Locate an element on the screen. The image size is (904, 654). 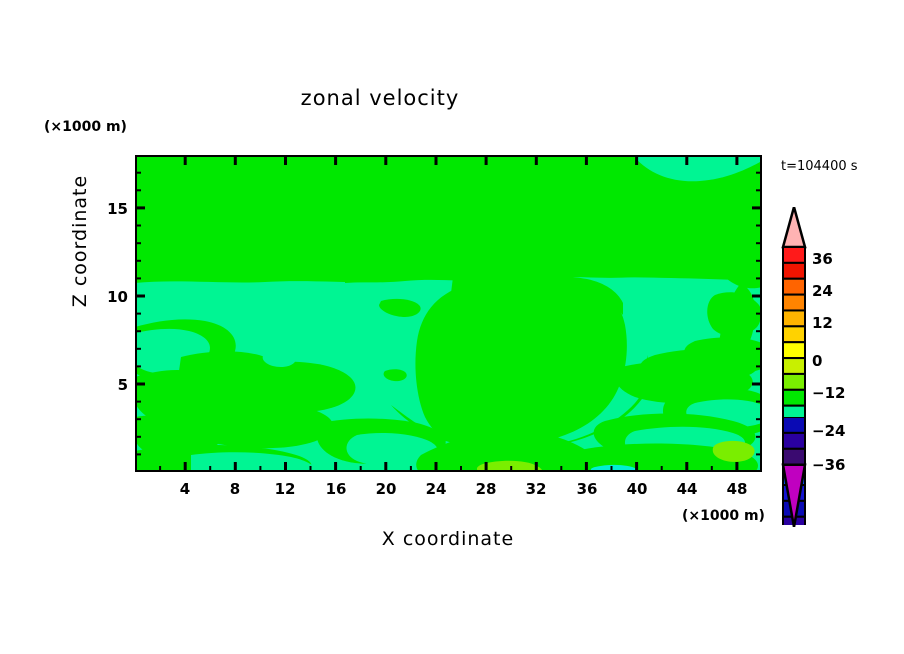
y-tick-label: 5 is located at coordinates (122, 385).